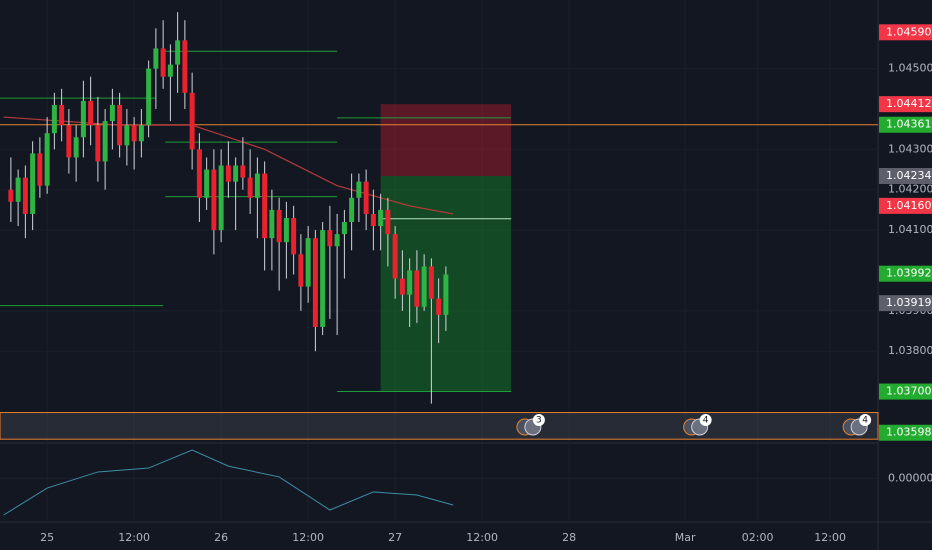 The width and height of the screenshot is (932, 550). What do you see at coordinates (228, 482) in the screenshot?
I see `oscillator-line` at bounding box center [228, 482].